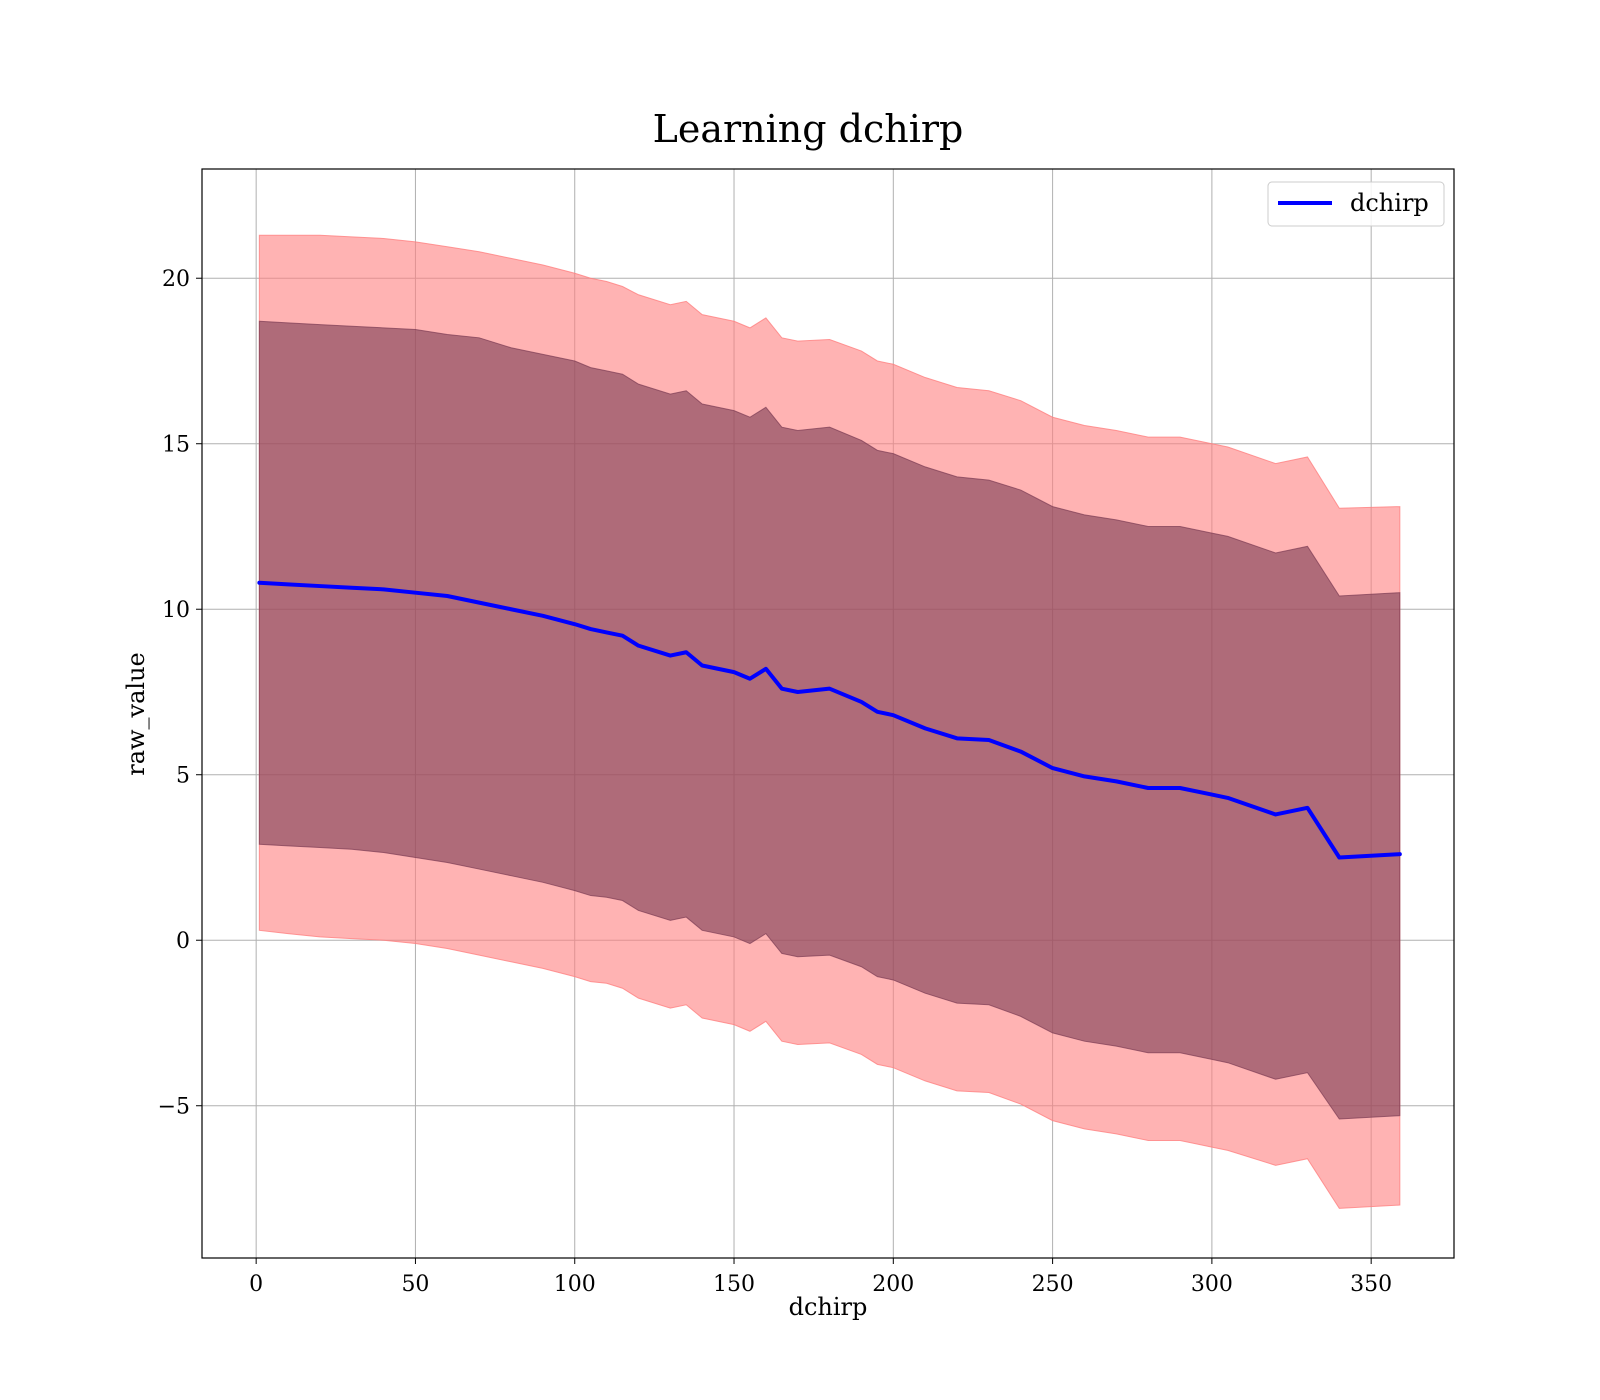 The width and height of the screenshot is (1600, 1400). Describe the element at coordinates (176, 445) in the screenshot. I see `y-tick-label: 15` at that location.